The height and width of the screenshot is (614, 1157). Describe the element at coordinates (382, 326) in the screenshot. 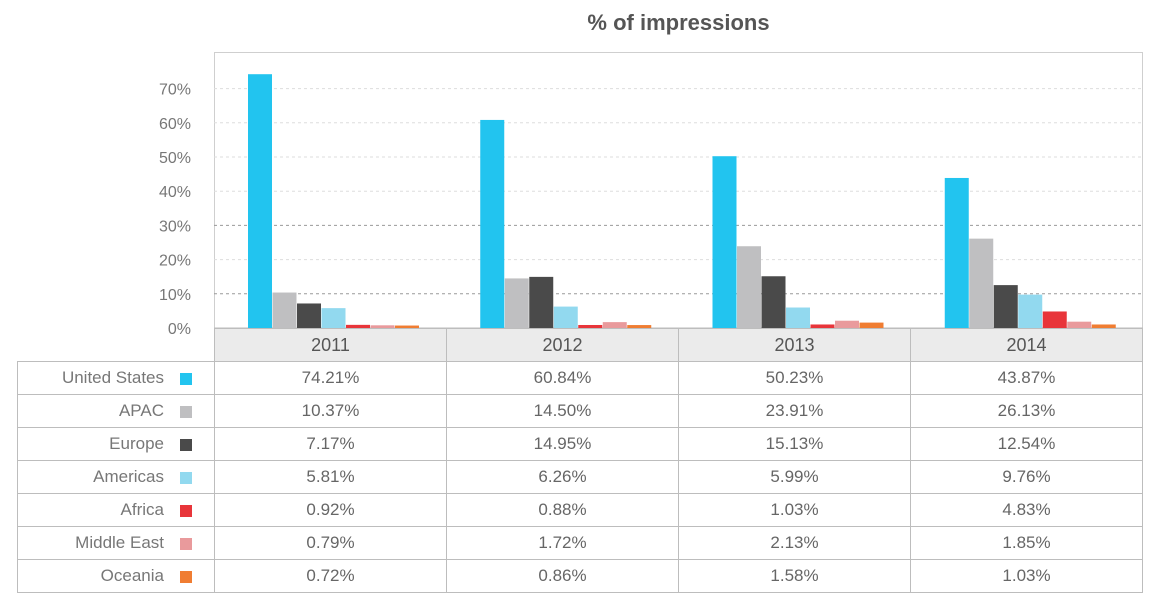

I see `bar-middle-east-2011` at that location.